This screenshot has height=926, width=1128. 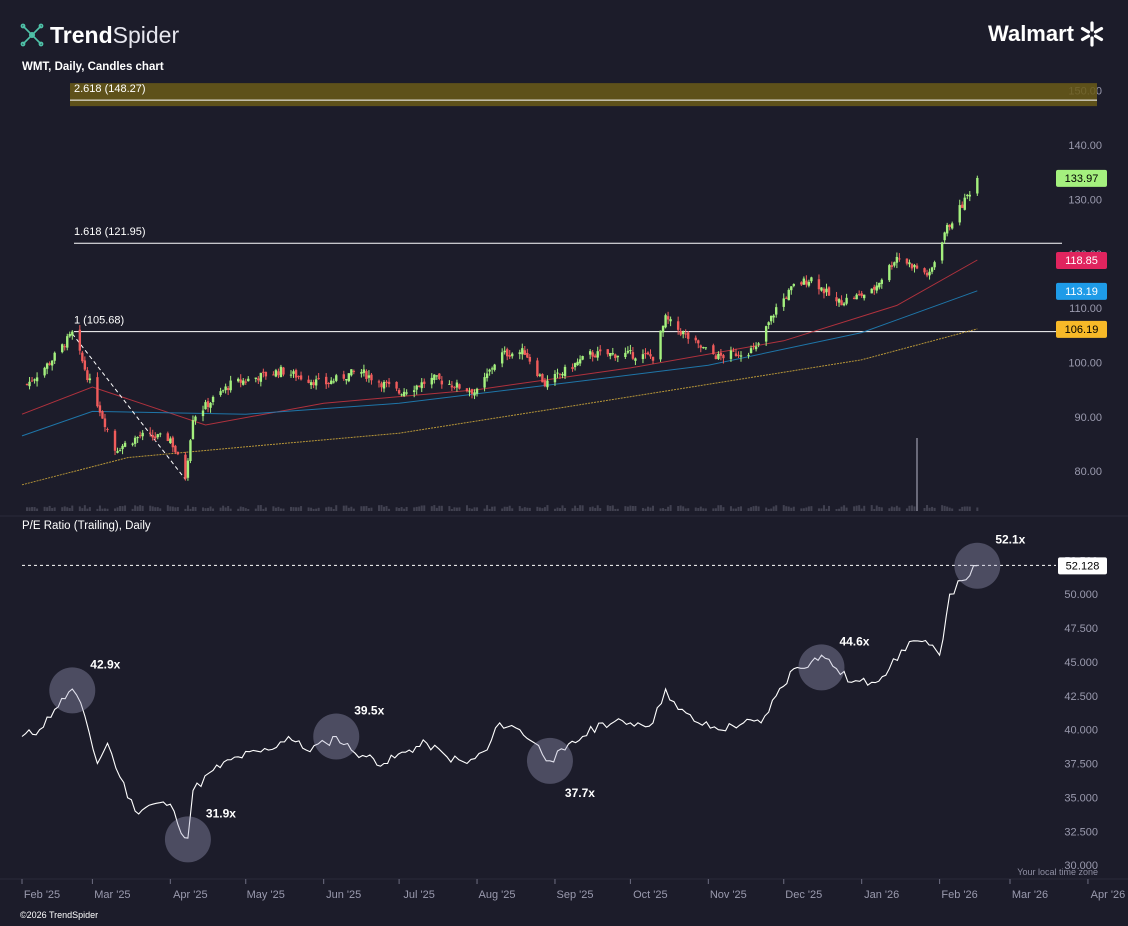 I want to click on time-tick-label: May '25, so click(x=266, y=895).